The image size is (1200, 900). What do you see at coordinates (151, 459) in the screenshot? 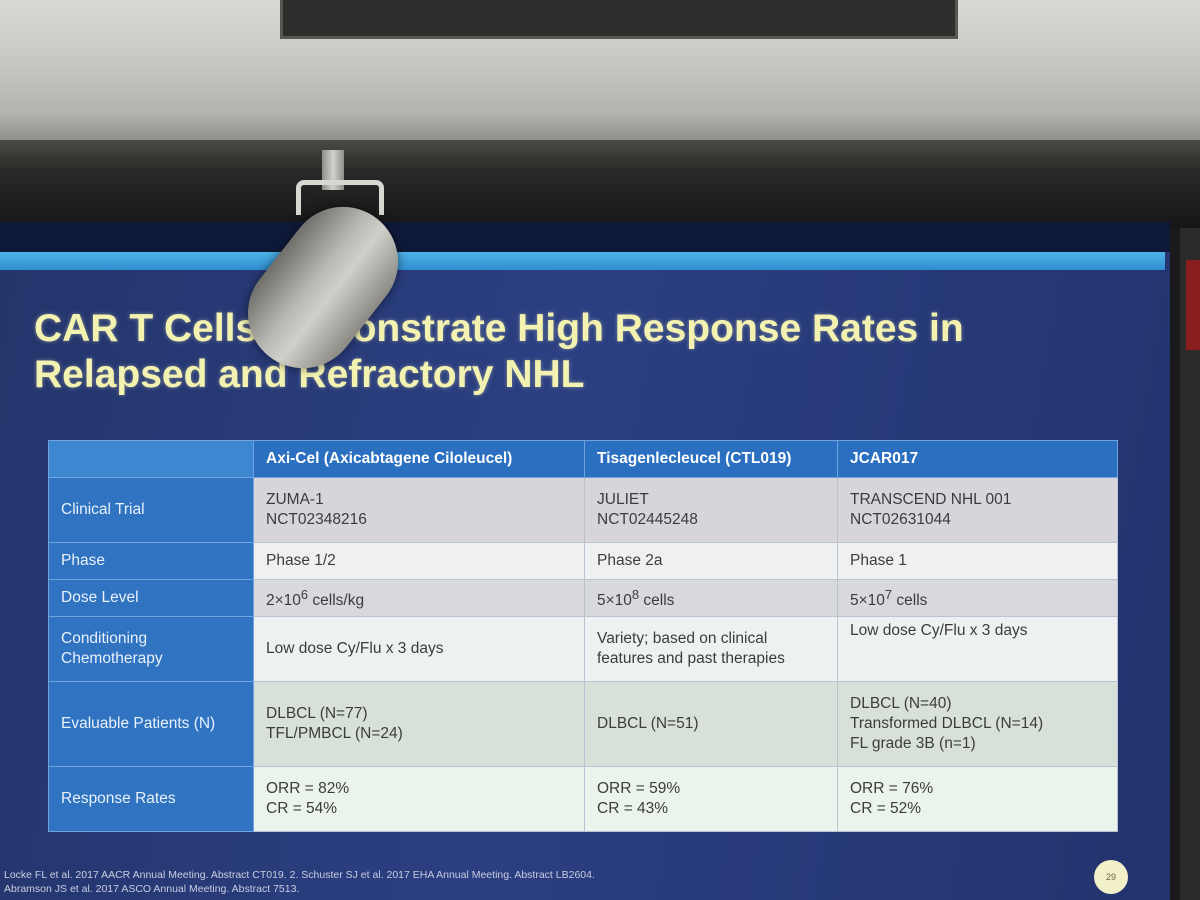
I see `table-header-blank` at bounding box center [151, 459].